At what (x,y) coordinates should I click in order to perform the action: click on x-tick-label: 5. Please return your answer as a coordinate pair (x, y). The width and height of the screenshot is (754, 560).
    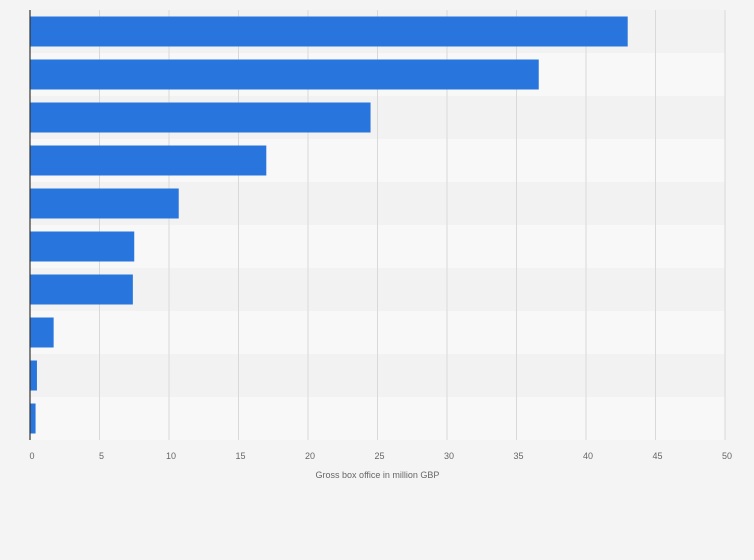
    Looking at the image, I should click on (101, 456).